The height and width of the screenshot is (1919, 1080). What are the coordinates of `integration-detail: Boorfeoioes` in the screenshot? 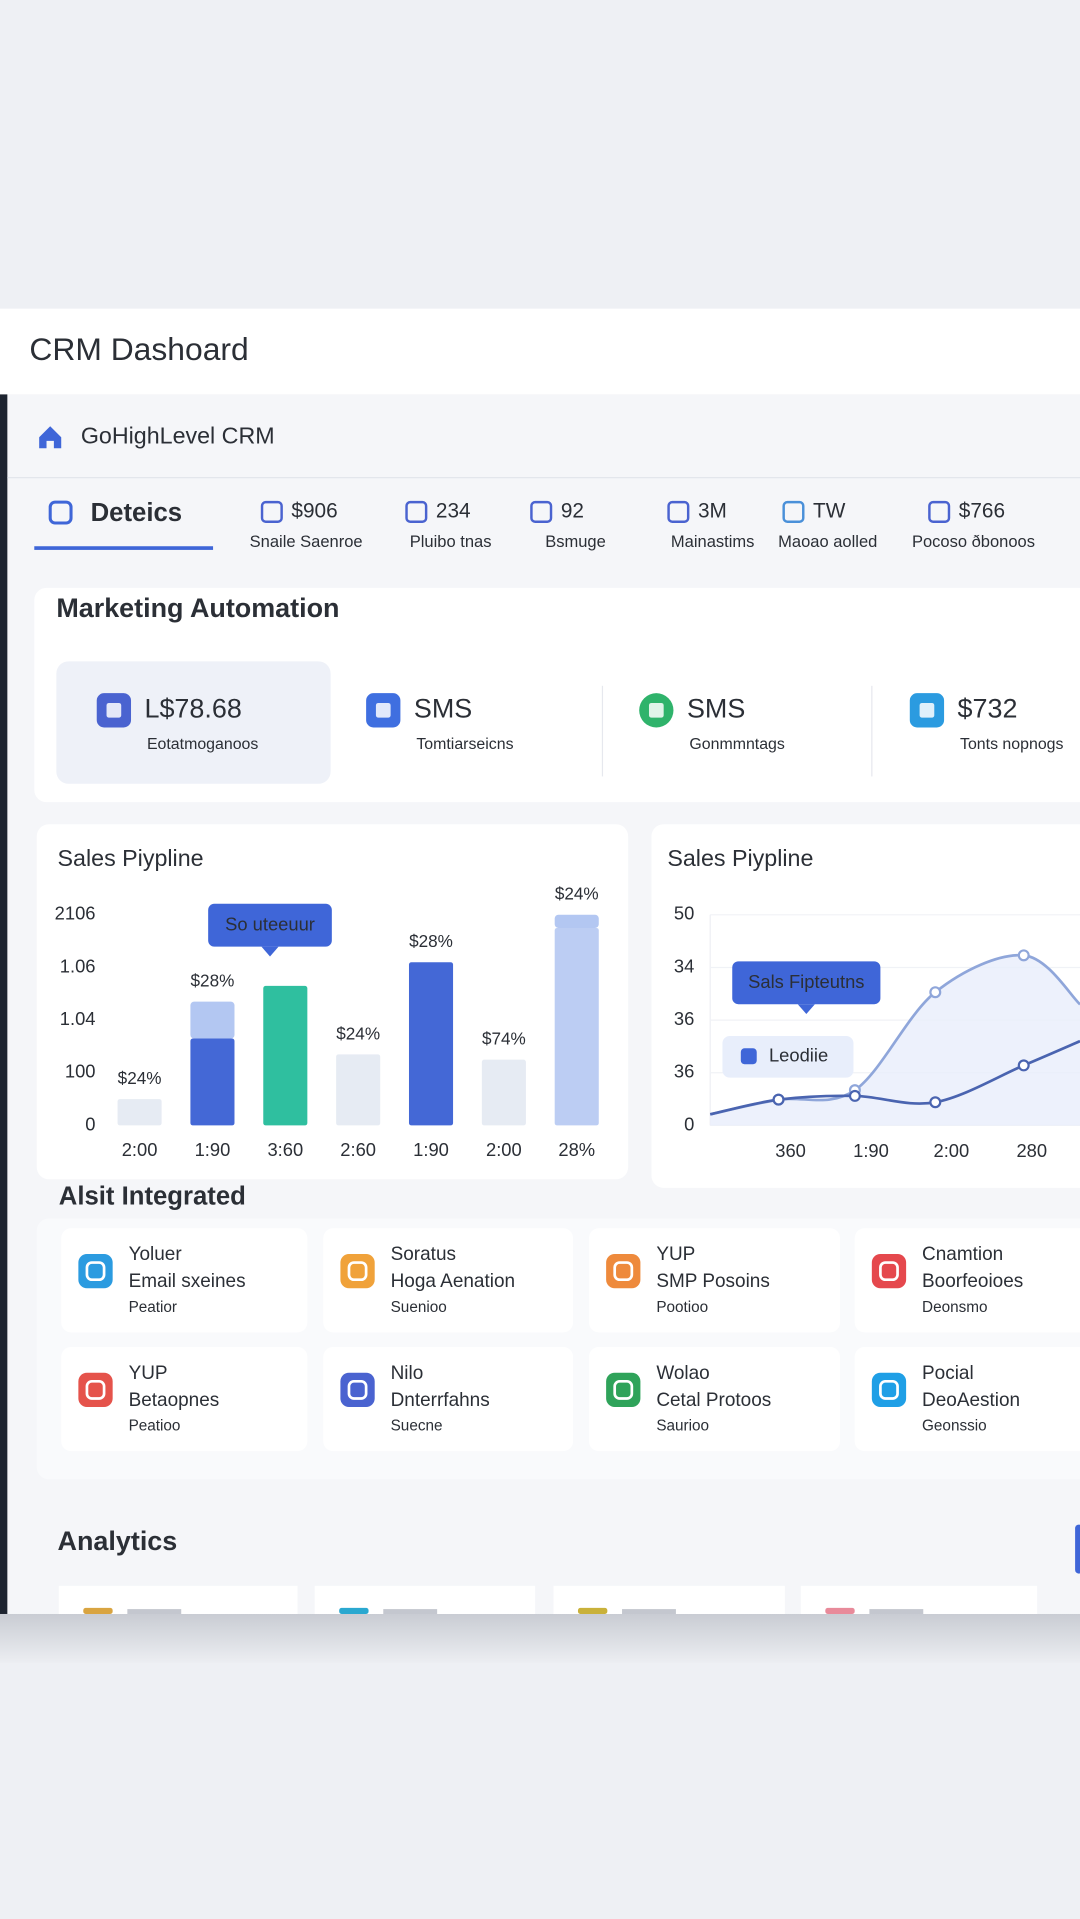 It's located at (972, 1281).